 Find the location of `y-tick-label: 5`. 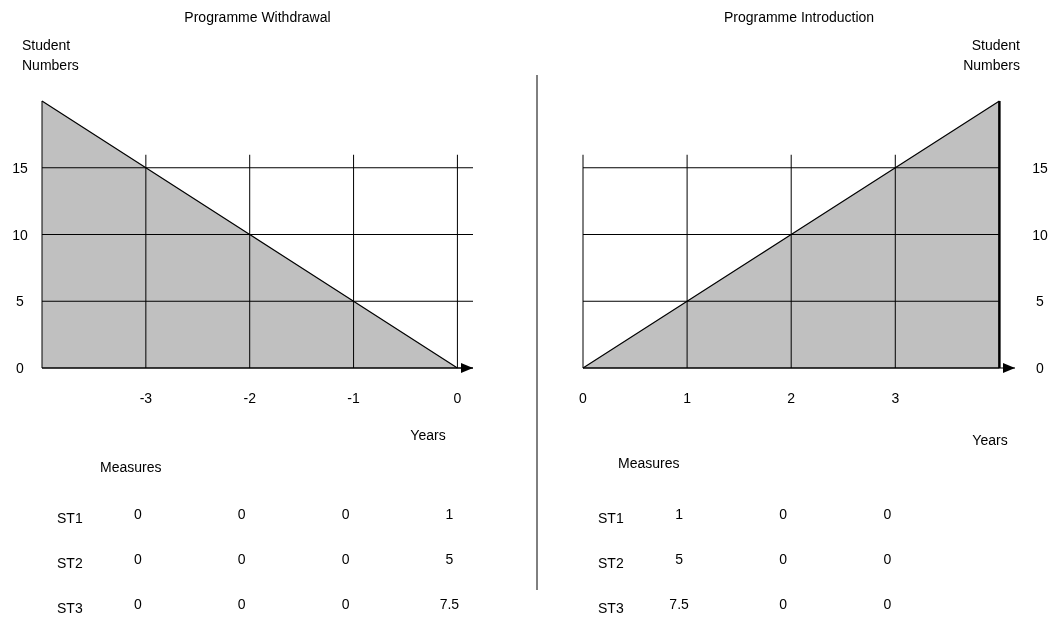

y-tick-label: 5 is located at coordinates (20, 301).